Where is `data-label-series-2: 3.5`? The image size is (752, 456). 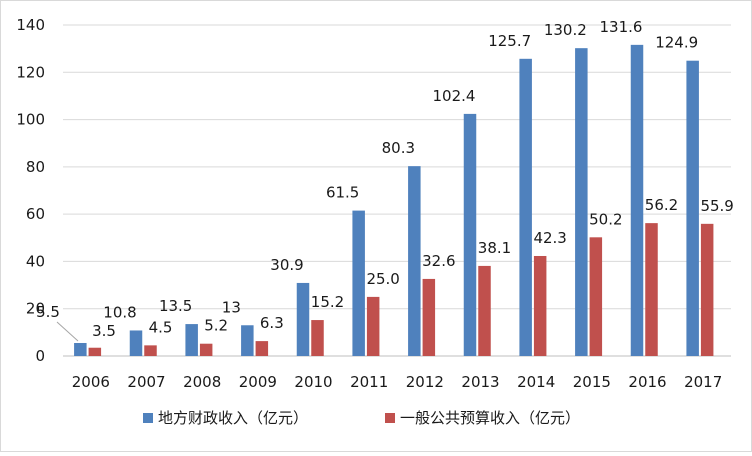
data-label-series-2: 3.5 is located at coordinates (104, 331).